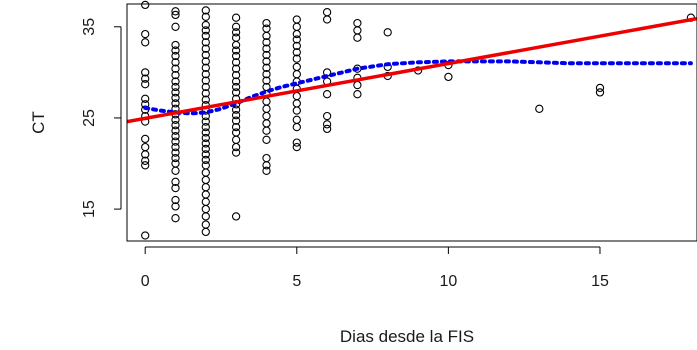 The image size is (697, 350). Describe the element at coordinates (296, 281) in the screenshot. I see `x-tick-label: 5` at that location.